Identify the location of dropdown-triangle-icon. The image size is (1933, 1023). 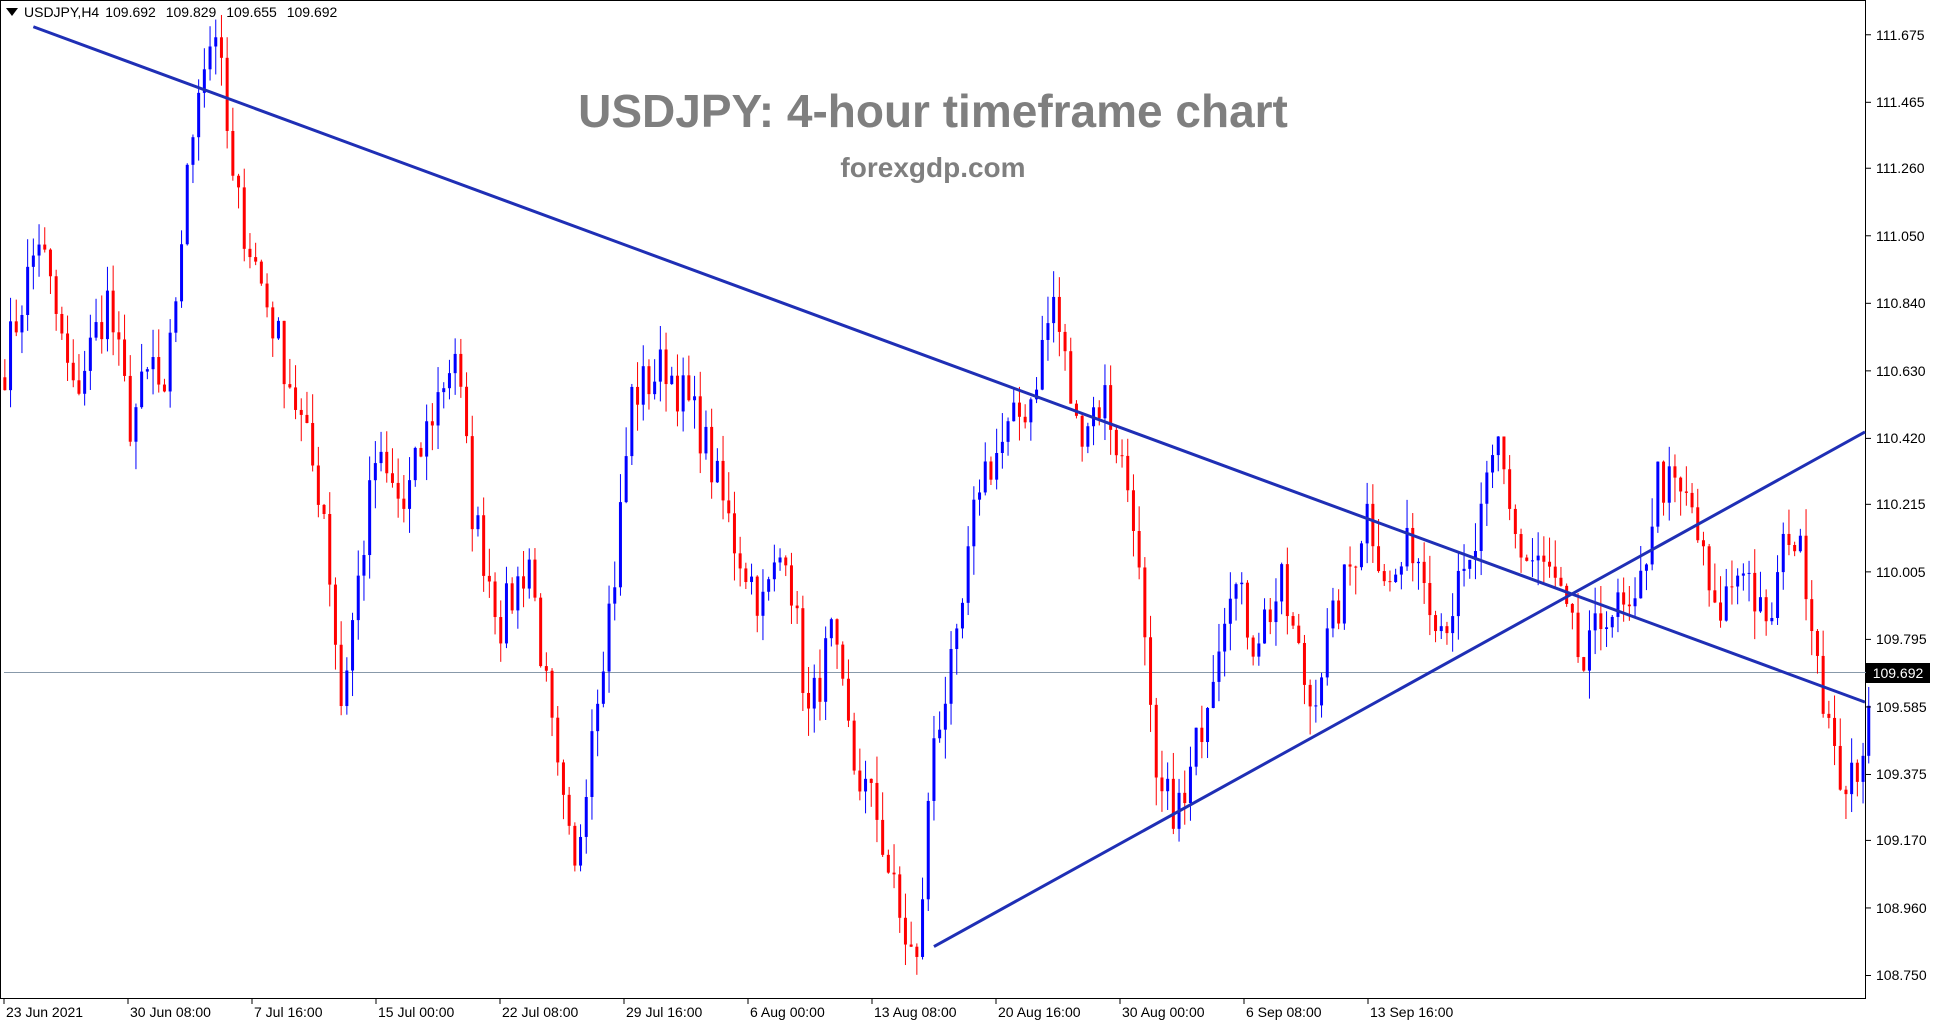
(12, 12).